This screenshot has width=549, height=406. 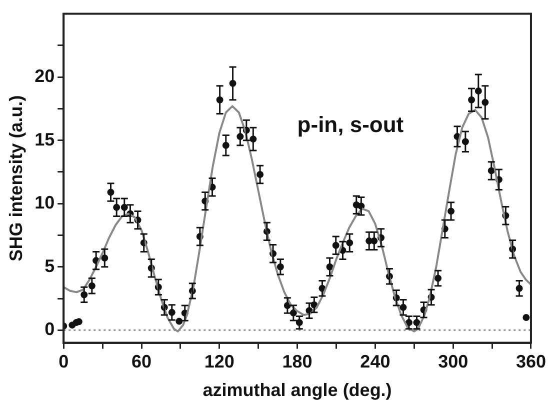 I want to click on annotation: p-in, s-out, so click(x=350, y=124).